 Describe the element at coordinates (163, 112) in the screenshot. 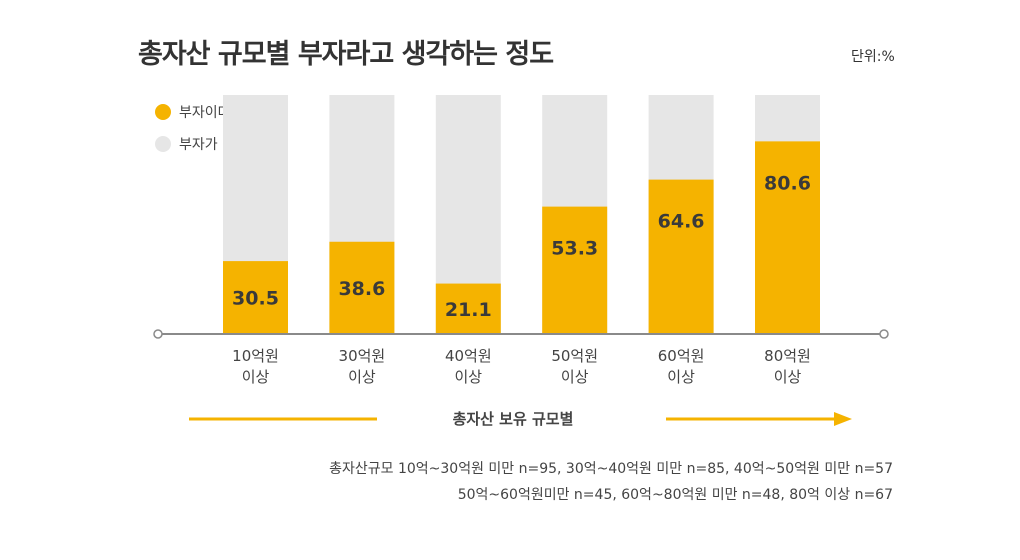

I see `legend-swatch-rich` at that location.